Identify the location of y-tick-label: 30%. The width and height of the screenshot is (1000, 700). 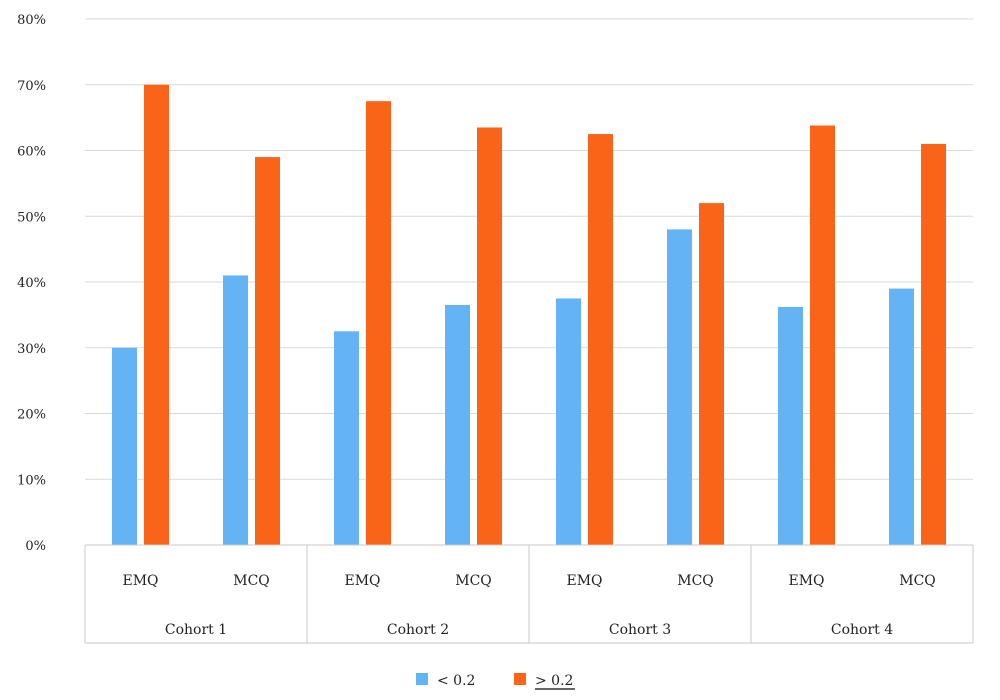
(31, 349).